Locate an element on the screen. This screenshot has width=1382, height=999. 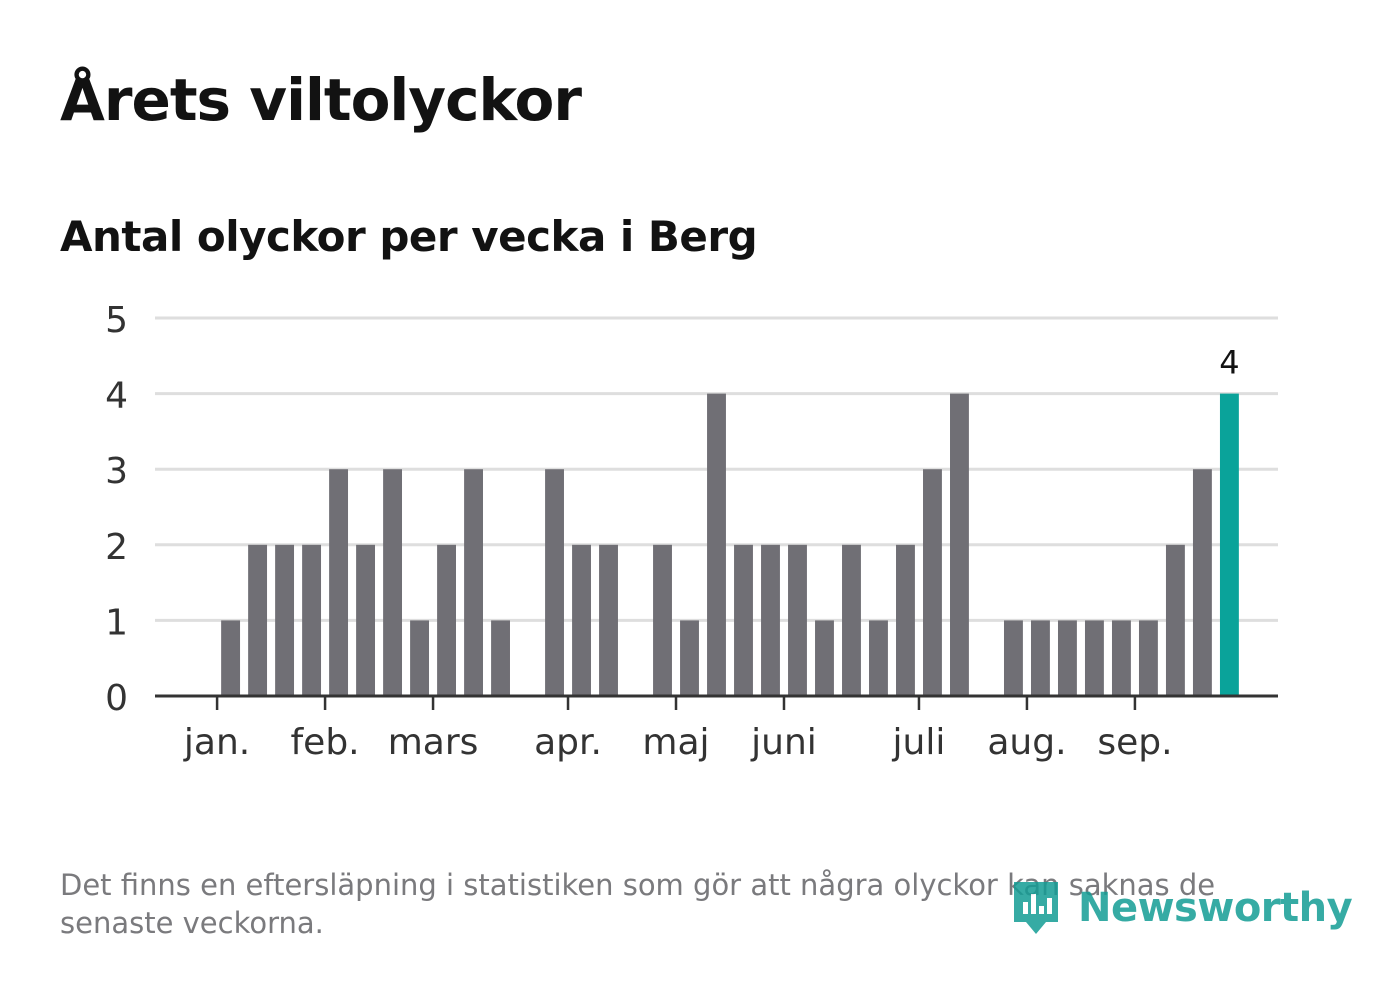
x-tick-label: jan. is located at coordinates (216, 742).